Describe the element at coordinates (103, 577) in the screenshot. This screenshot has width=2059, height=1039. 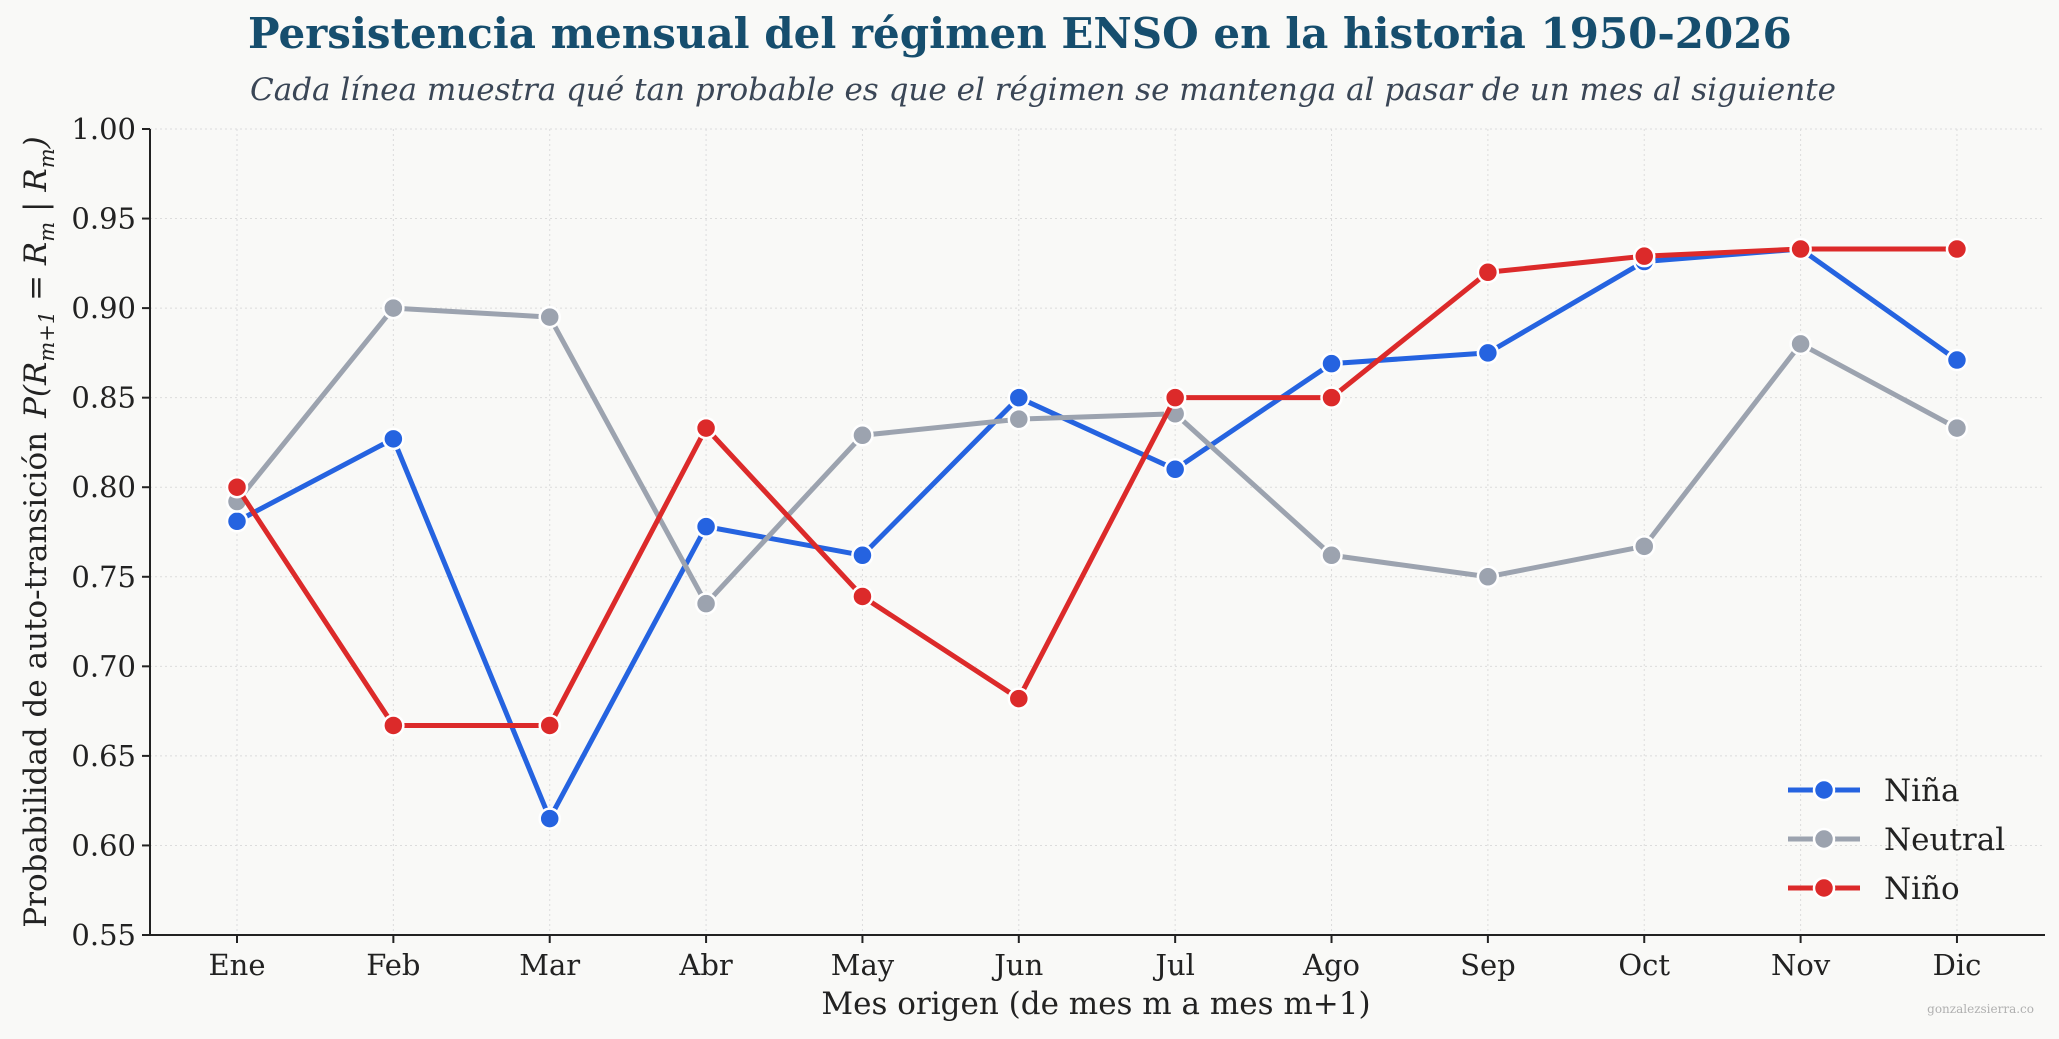
I see `y-tick-label: 0.75` at that location.